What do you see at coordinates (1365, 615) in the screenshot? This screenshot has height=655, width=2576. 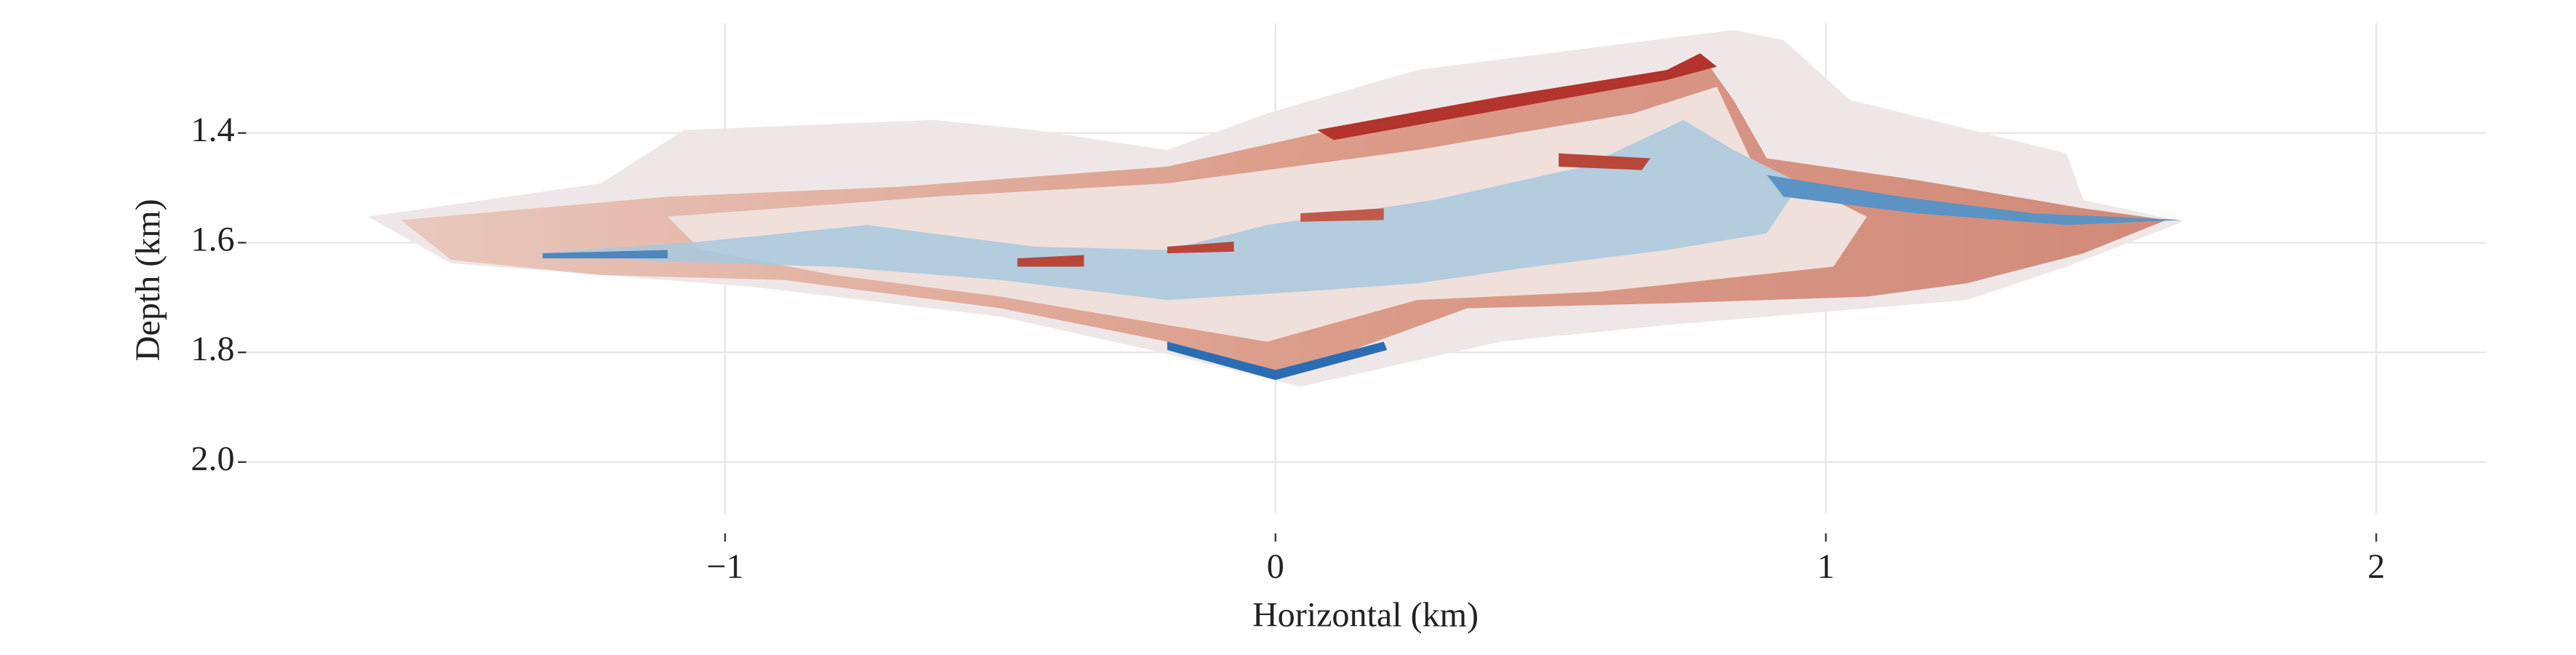 I see `x-axis-label: Horizontal (km)` at bounding box center [1365, 615].